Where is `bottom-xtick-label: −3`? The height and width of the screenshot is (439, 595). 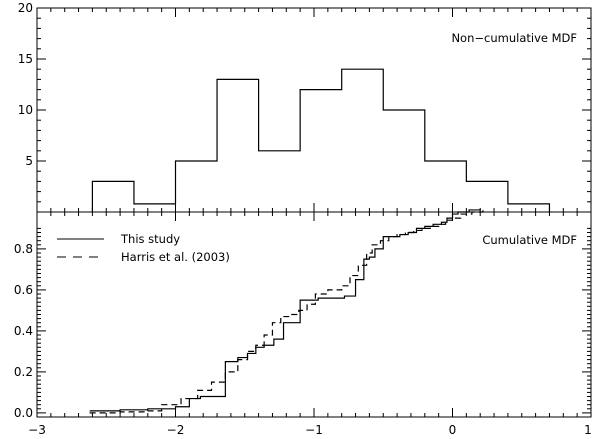 bottom-xtick-label: −3 is located at coordinates (37, 430).